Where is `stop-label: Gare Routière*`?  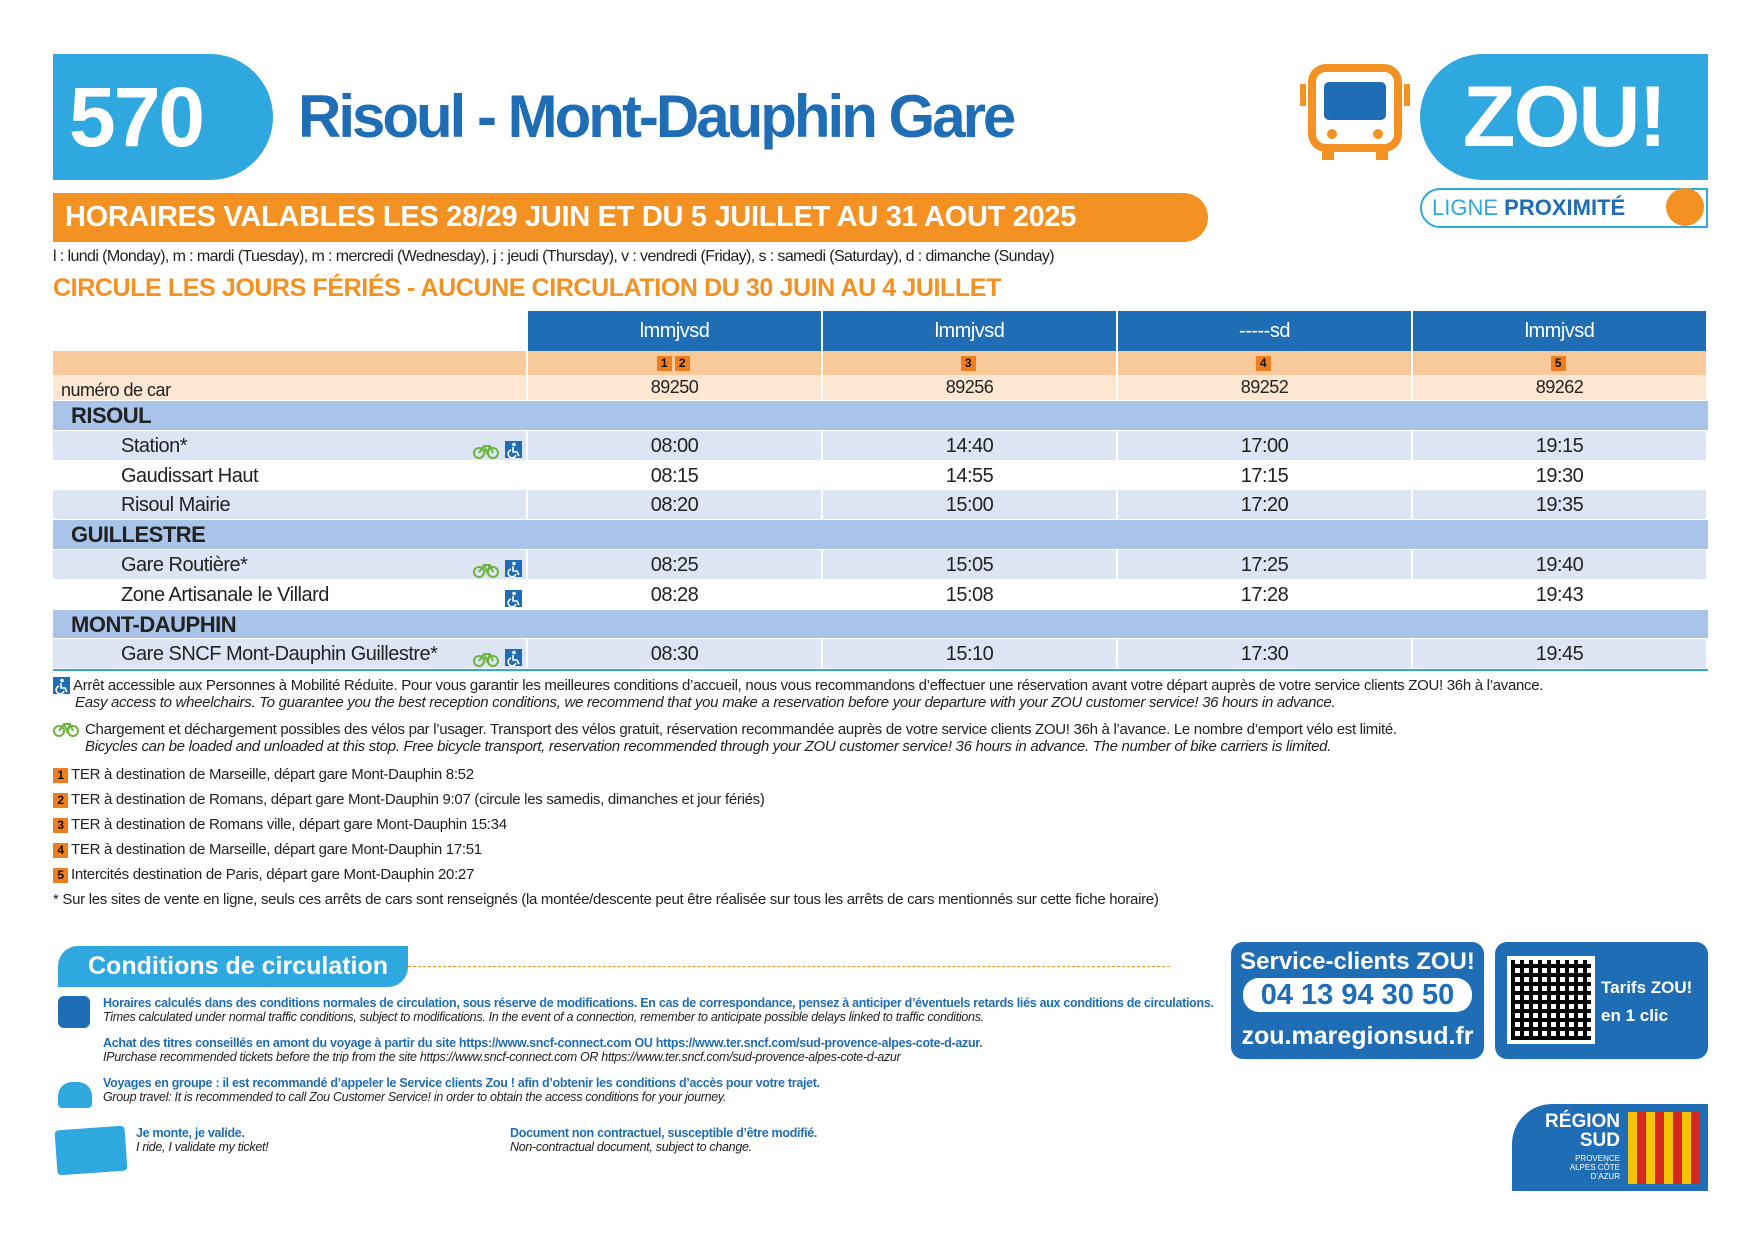 stop-label: Gare Routière* is located at coordinates (184, 565).